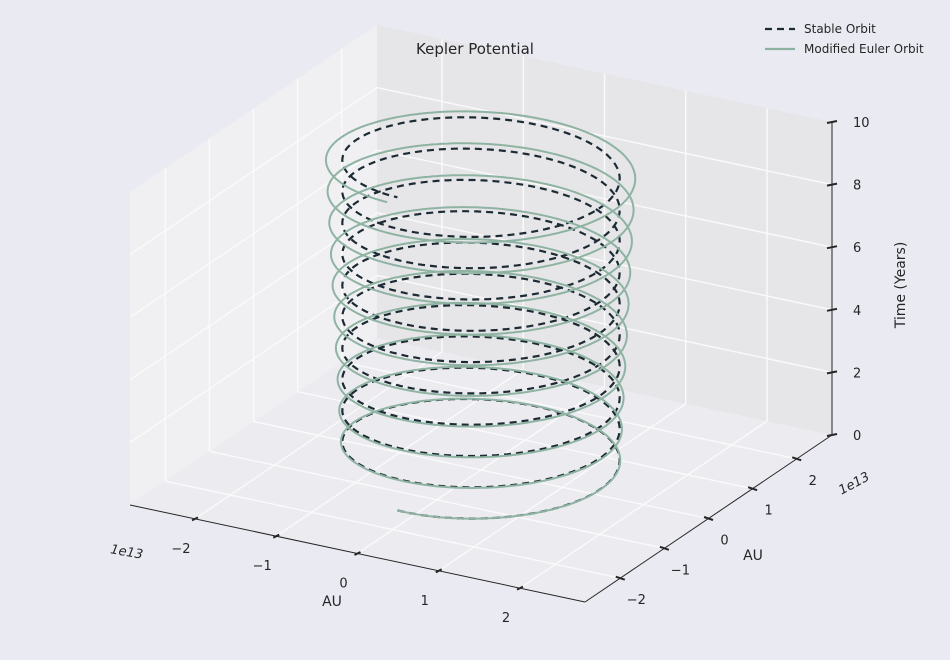 The image size is (950, 660). Describe the element at coordinates (753, 556) in the screenshot. I see `y-axis-label: AU` at that location.